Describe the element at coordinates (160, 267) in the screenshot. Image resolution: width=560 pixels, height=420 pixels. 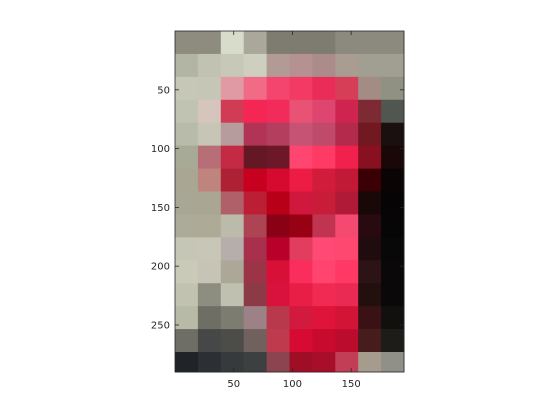
I see `y-tick-label: 200` at that location.